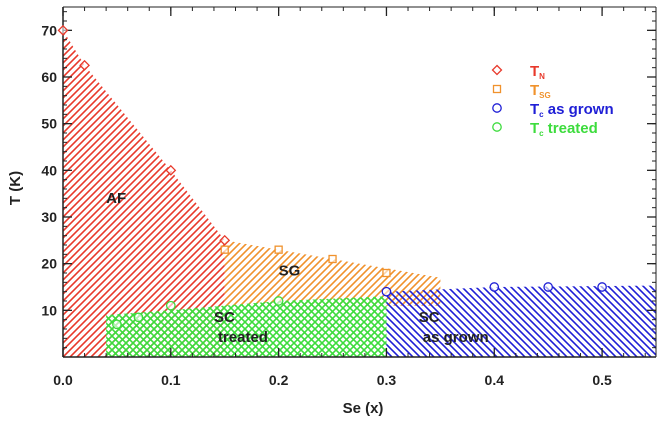  What do you see at coordinates (497, 70) in the screenshot?
I see `legend-marker-t-n` at bounding box center [497, 70].